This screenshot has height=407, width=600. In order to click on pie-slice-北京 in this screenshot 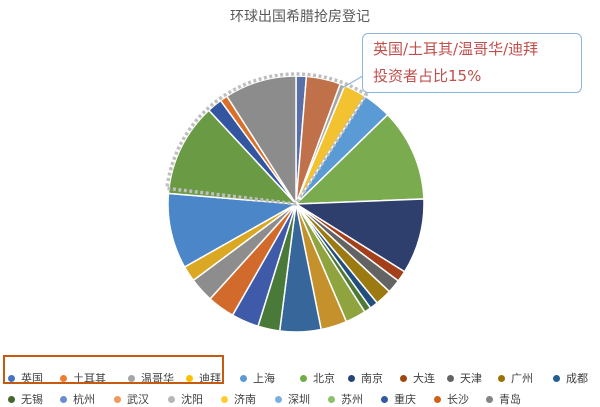, I will do `click(359, 159)`.